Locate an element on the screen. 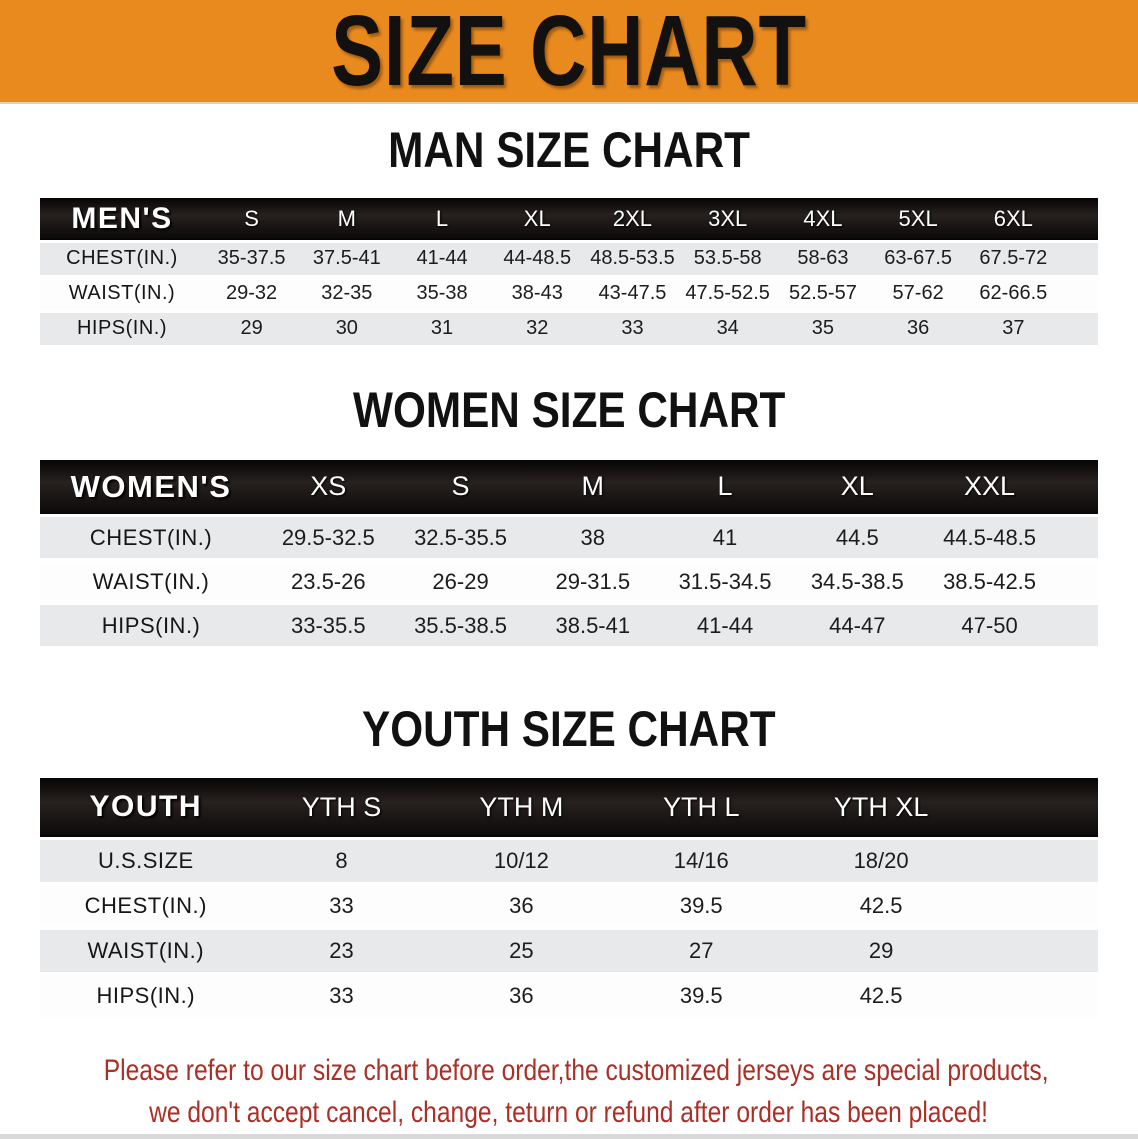  size-value-cell: 52.5-57 is located at coordinates (822, 293).